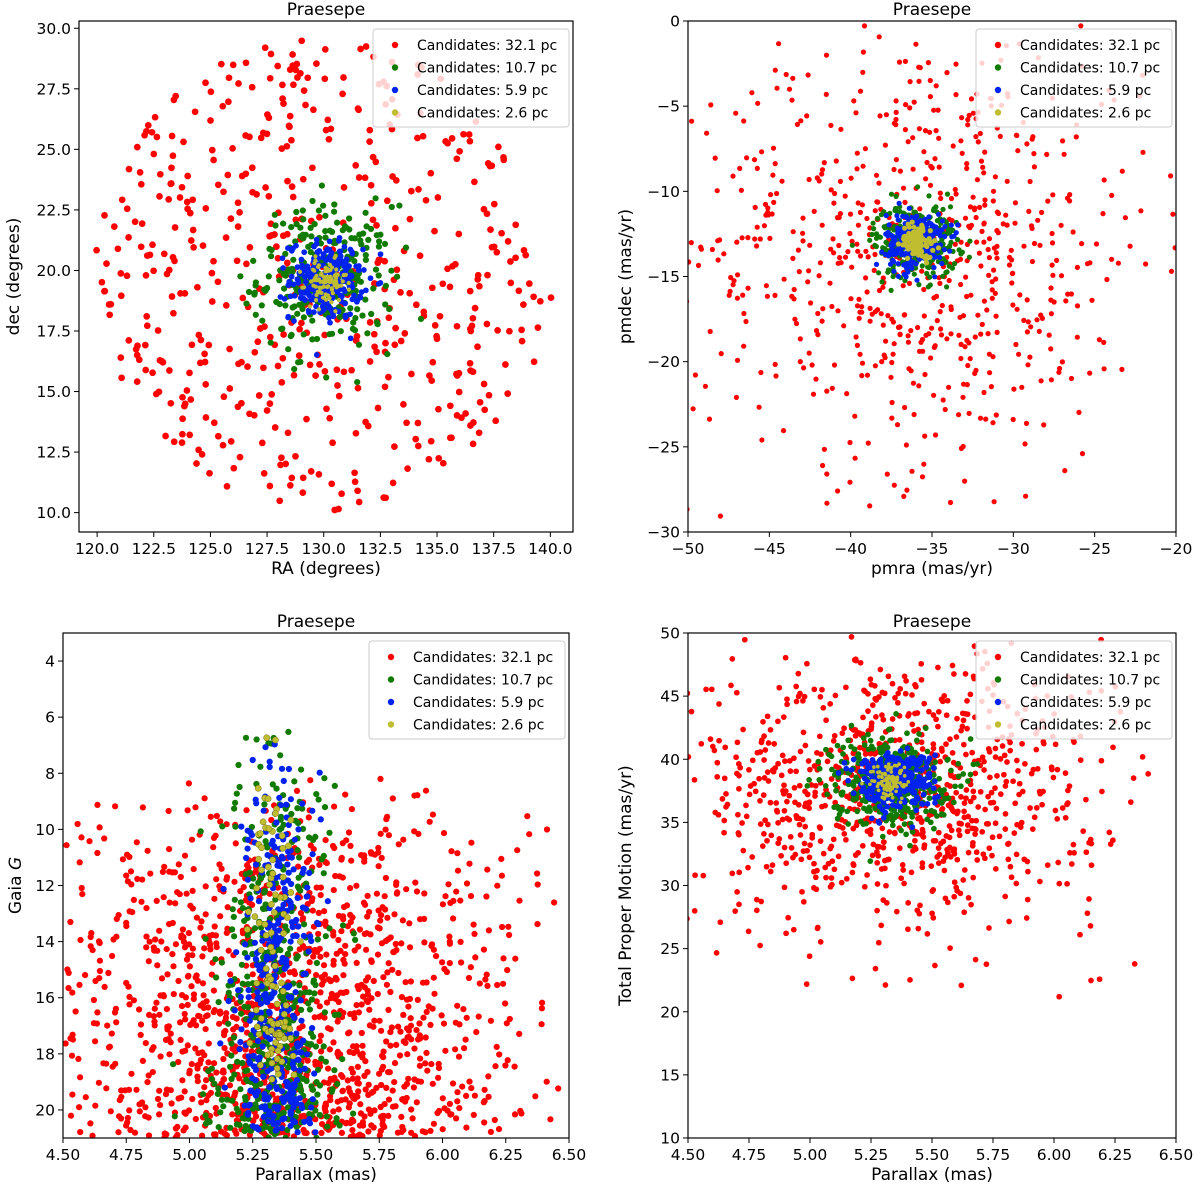 This screenshot has width=1200, height=1194. What do you see at coordinates (326, 10) in the screenshot?
I see `chart-title: Praesepe` at bounding box center [326, 10].